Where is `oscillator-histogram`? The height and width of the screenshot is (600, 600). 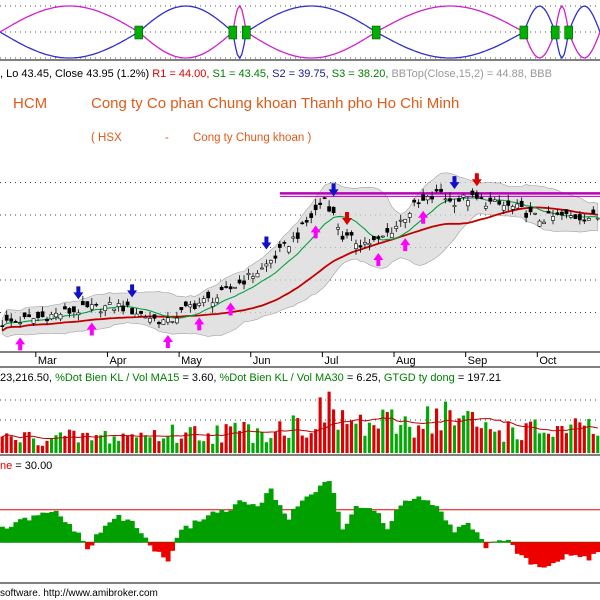
oscillator-histogram is located at coordinates (300, 524).